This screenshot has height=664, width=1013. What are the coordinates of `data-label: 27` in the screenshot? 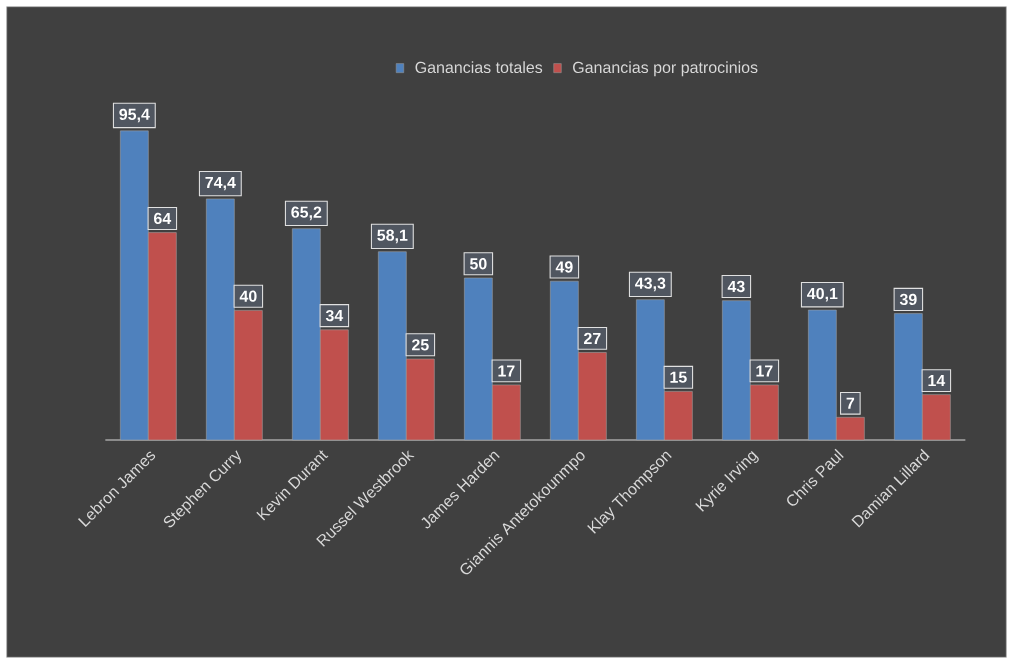 It's located at (592, 338).